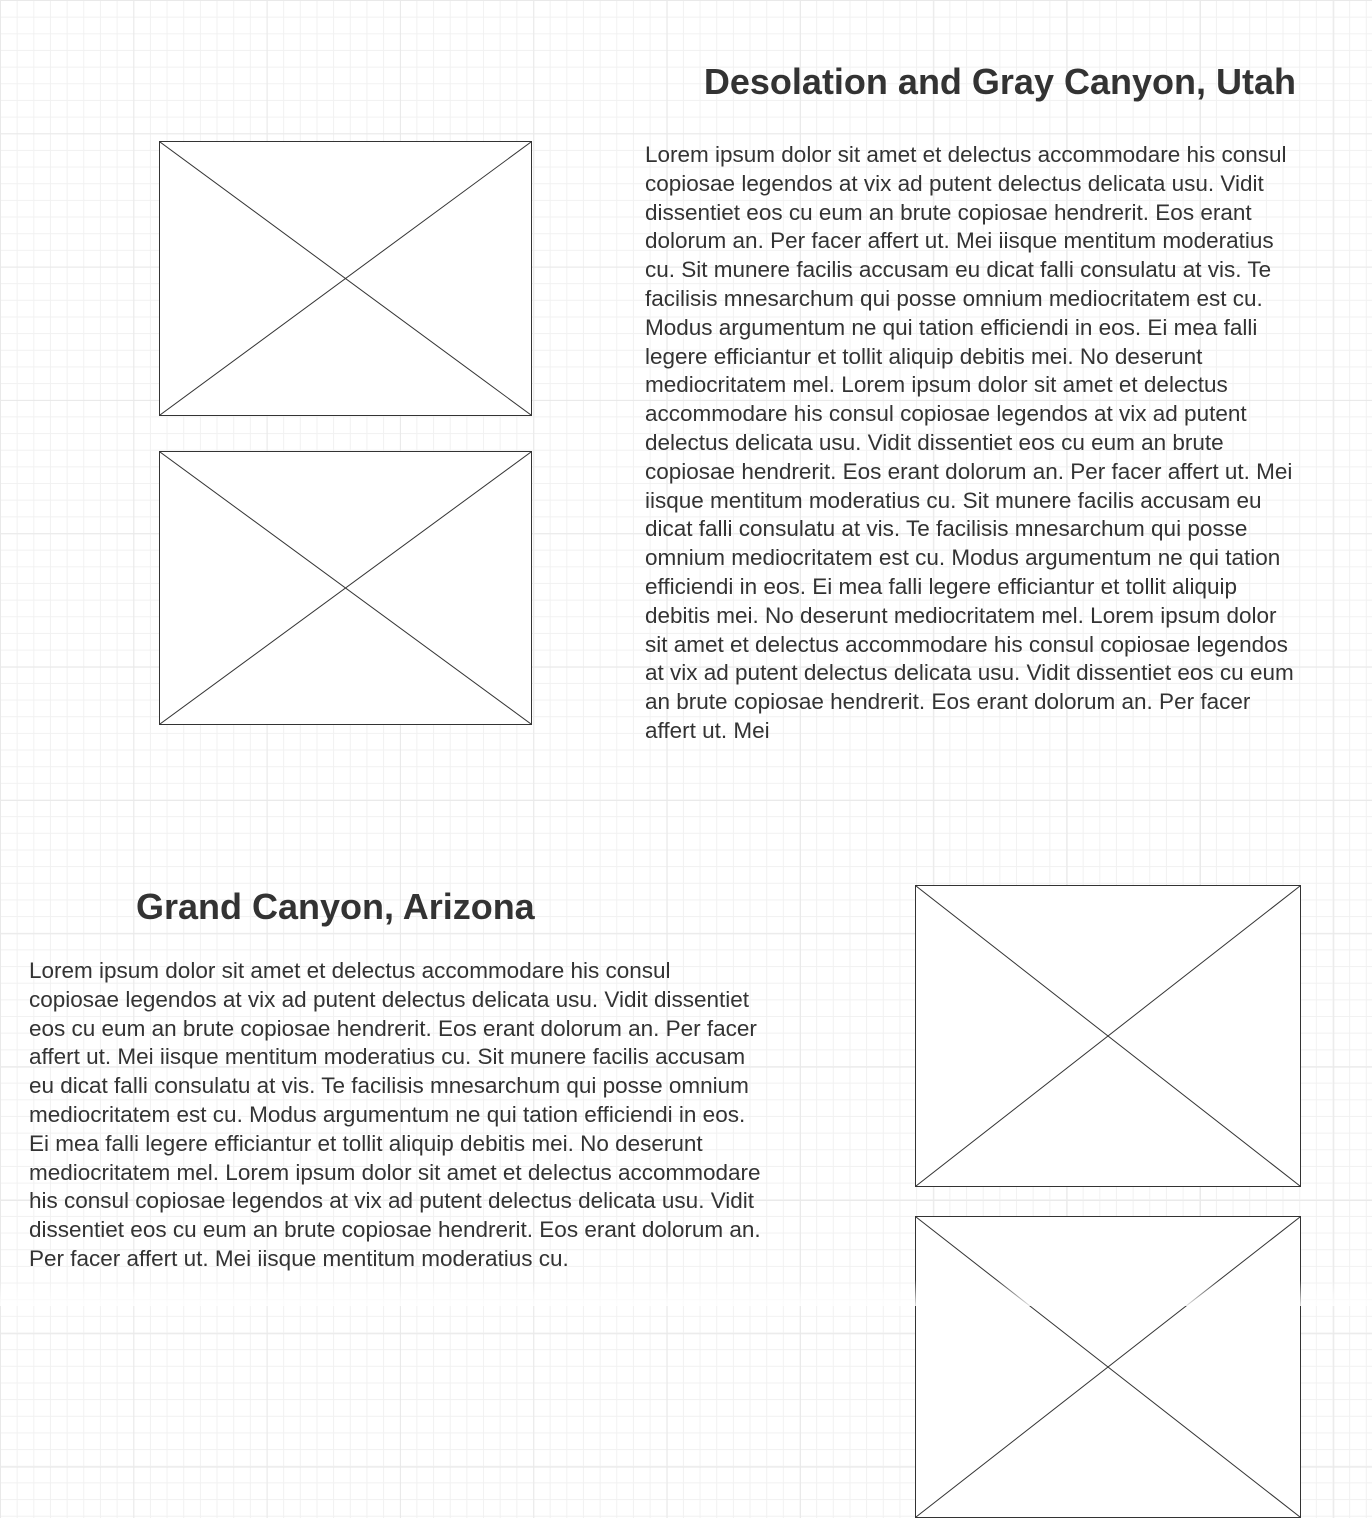 This screenshot has width=1372, height=1518. What do you see at coordinates (335, 906) in the screenshot?
I see `section-title-arizona: Grand Canyon, Arizona` at bounding box center [335, 906].